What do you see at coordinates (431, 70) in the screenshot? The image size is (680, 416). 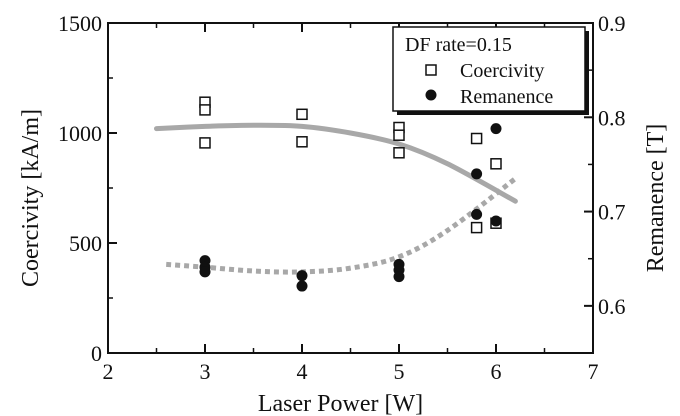 I see `legend-square-marker` at bounding box center [431, 70].